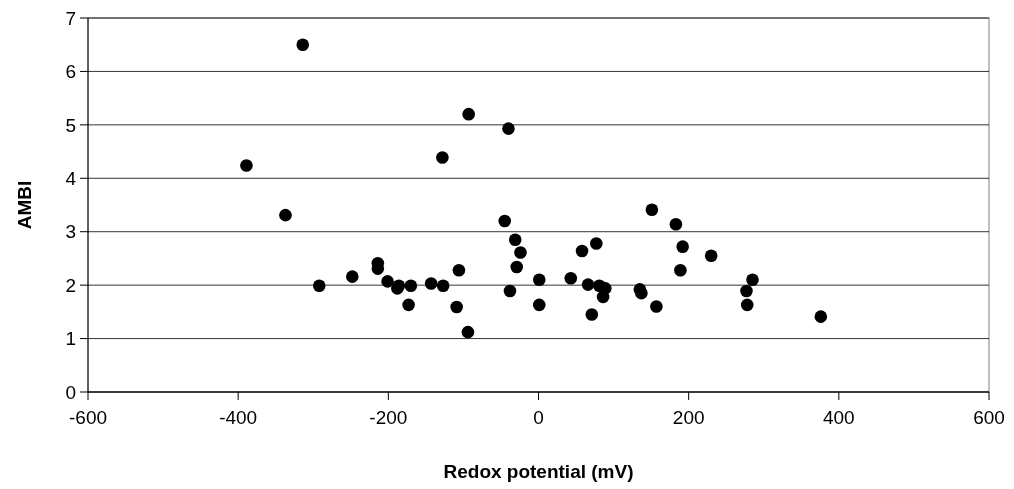 The image size is (1014, 489). I want to click on y-tick-label: 7, so click(70, 18).